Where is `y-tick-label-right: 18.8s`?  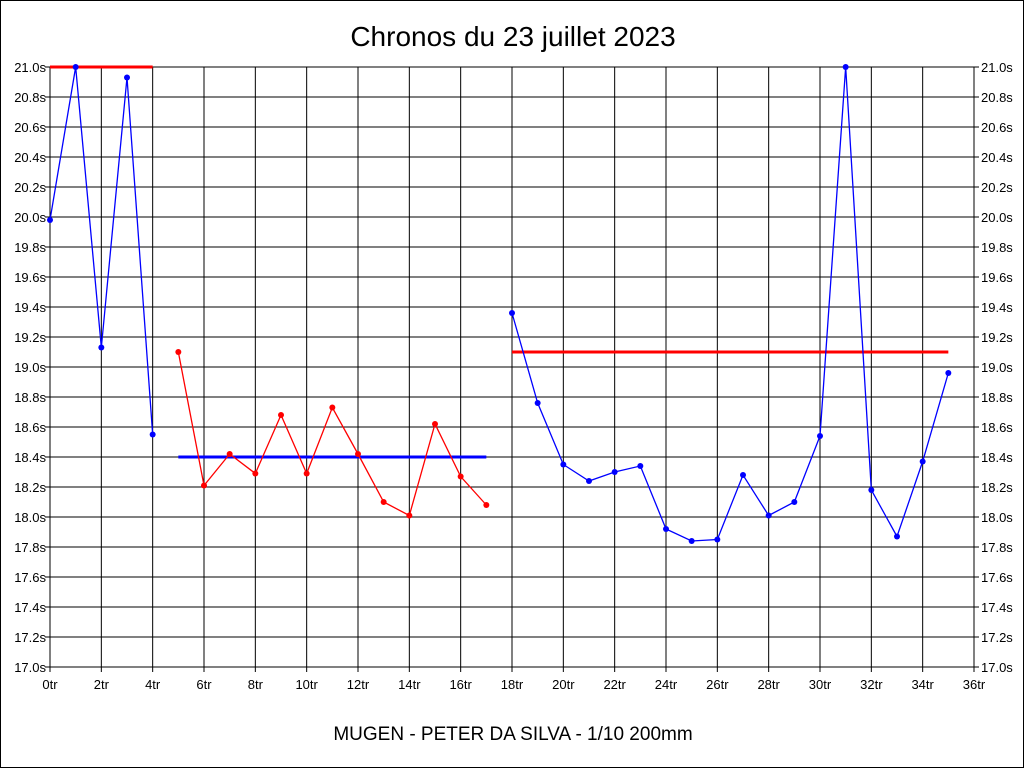
y-tick-label-right: 18.8s is located at coordinates (997, 397).